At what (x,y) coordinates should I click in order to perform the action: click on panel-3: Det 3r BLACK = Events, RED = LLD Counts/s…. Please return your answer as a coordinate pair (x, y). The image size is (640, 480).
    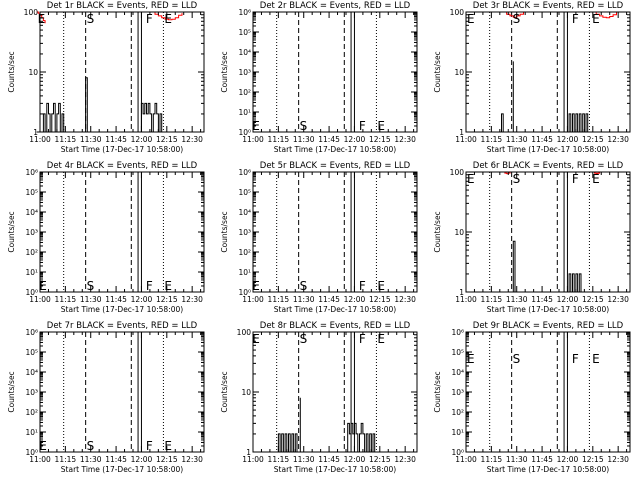
    Looking at the image, I should click on (532, 77).